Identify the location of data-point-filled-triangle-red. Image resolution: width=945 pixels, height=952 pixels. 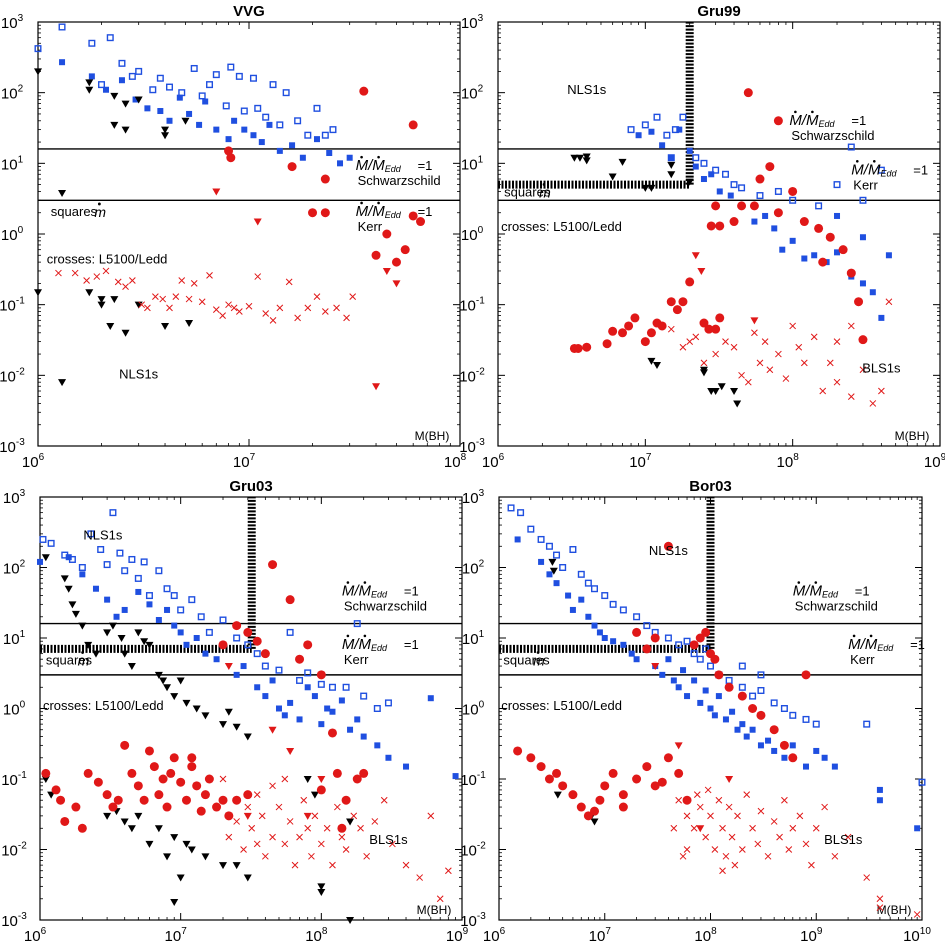
(678, 746).